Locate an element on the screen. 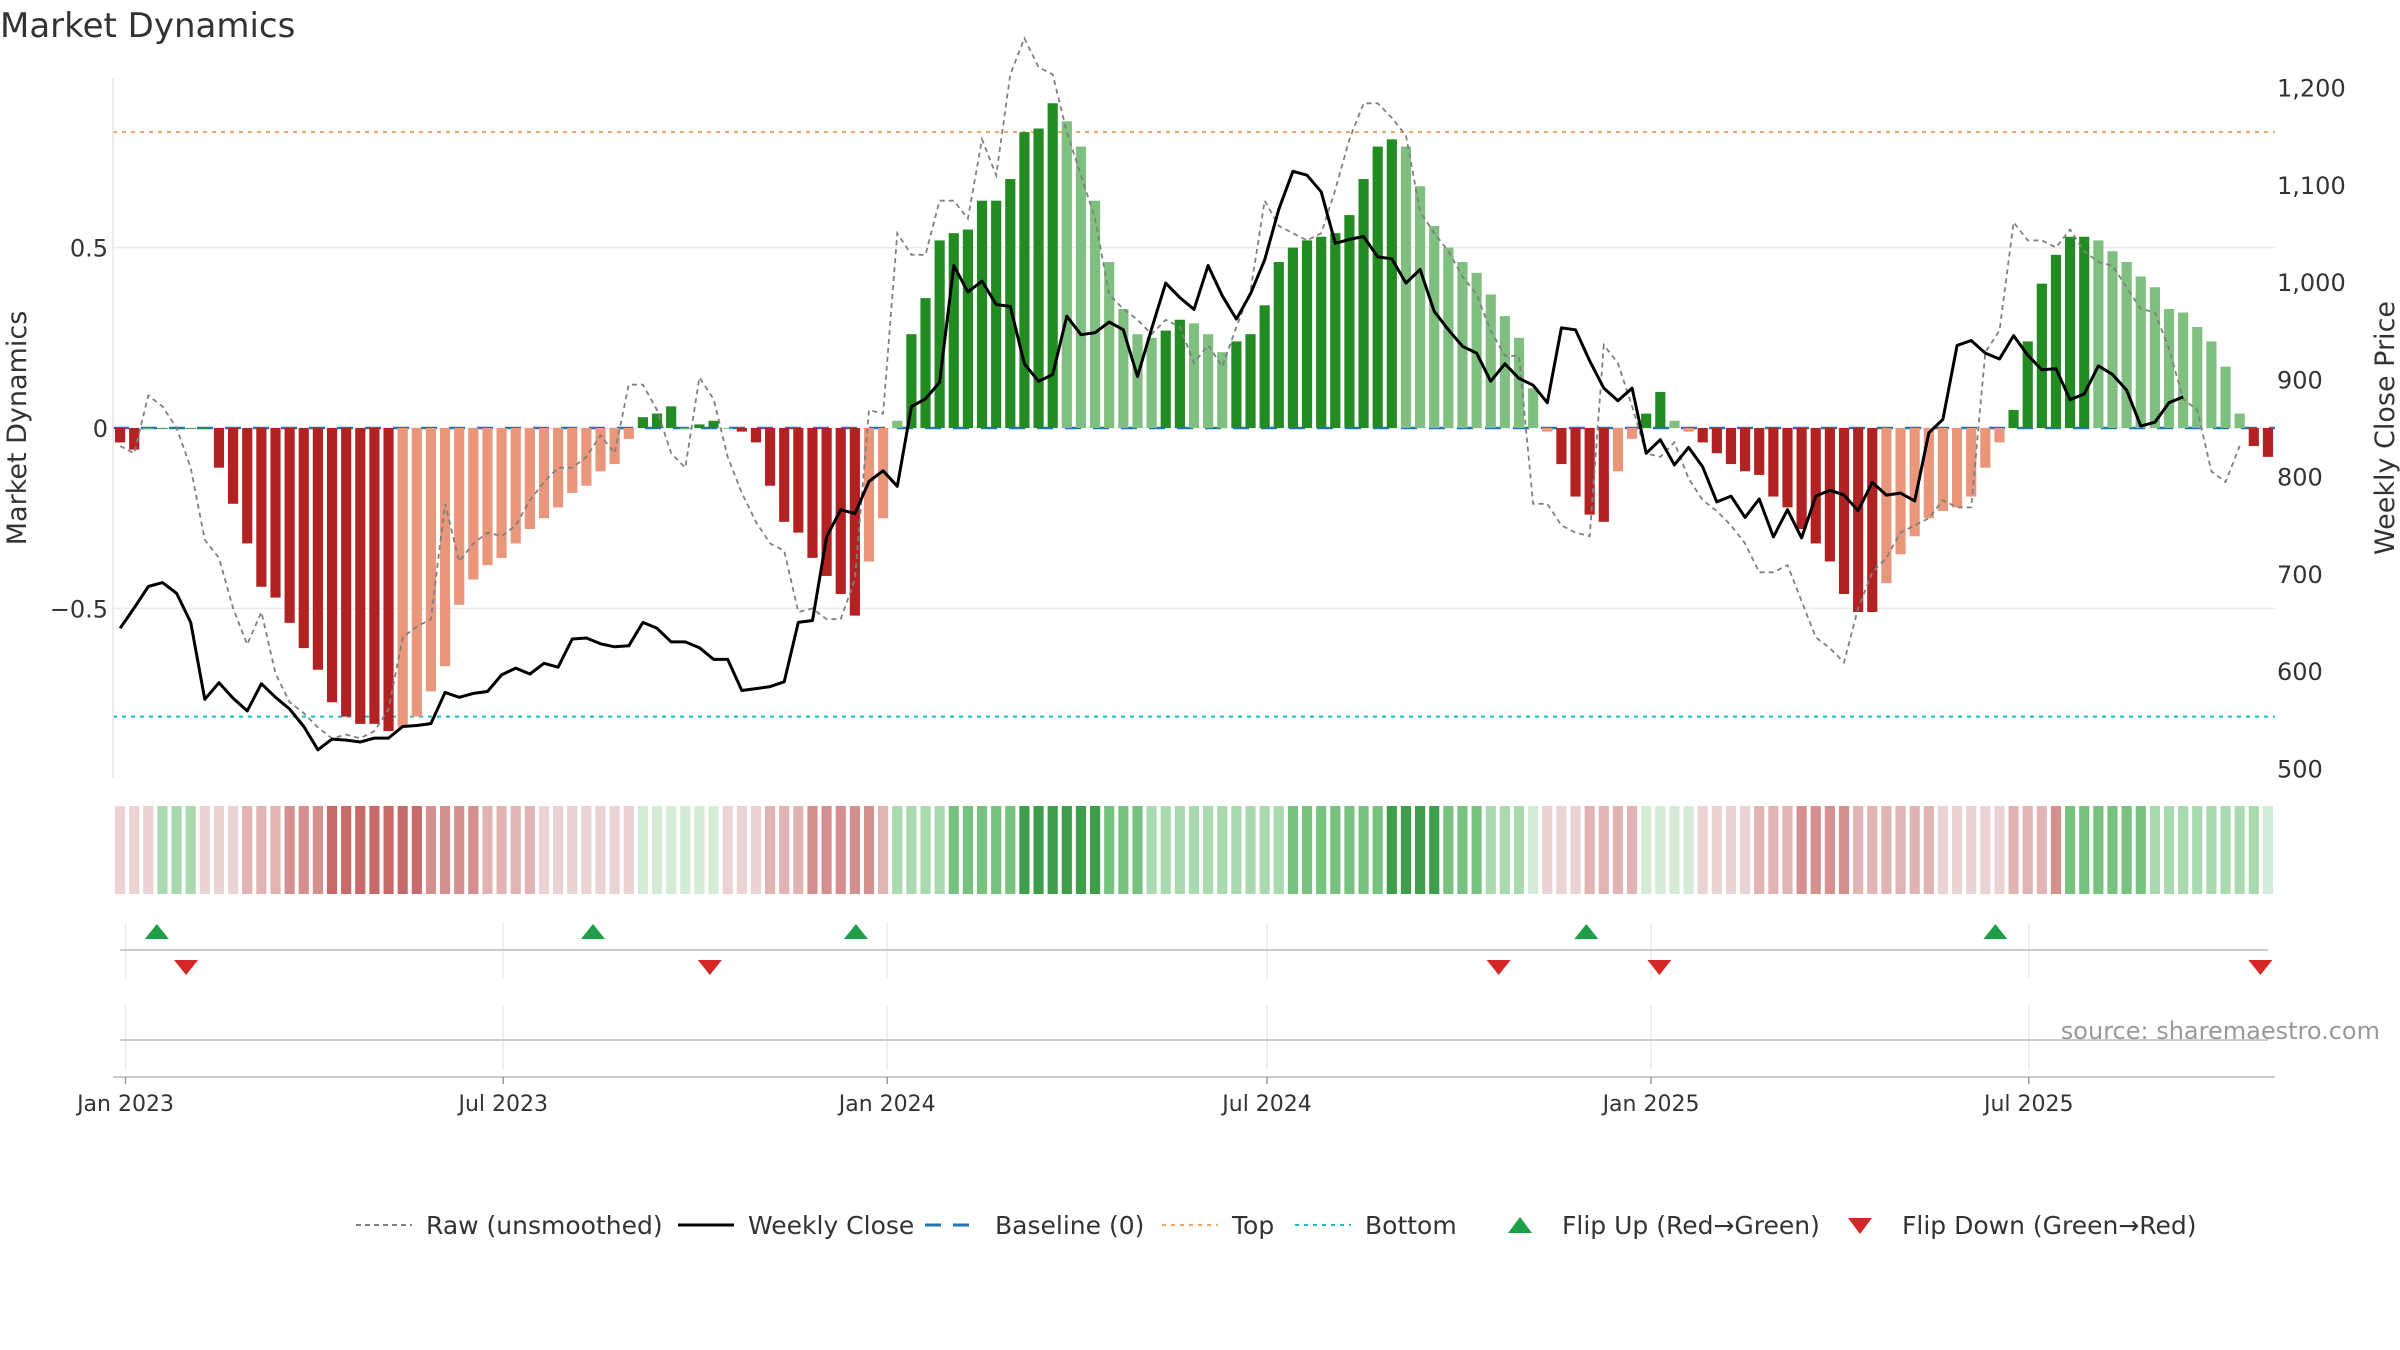 This screenshot has width=2400, height=1350. flip-up-marker is located at coordinates (592, 931).